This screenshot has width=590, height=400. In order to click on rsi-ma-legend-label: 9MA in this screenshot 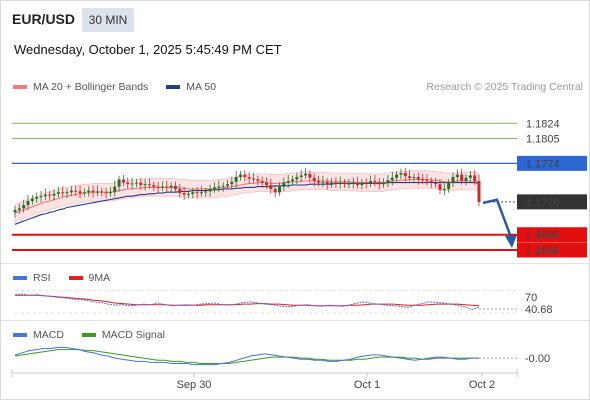, I will do `click(99, 278)`.